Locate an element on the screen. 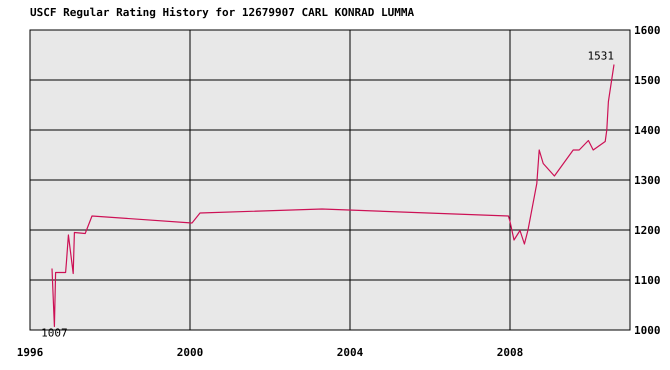 Image resolution: width=670 pixels, height=370 pixels. y-tick-label: 1600 is located at coordinates (647, 30).